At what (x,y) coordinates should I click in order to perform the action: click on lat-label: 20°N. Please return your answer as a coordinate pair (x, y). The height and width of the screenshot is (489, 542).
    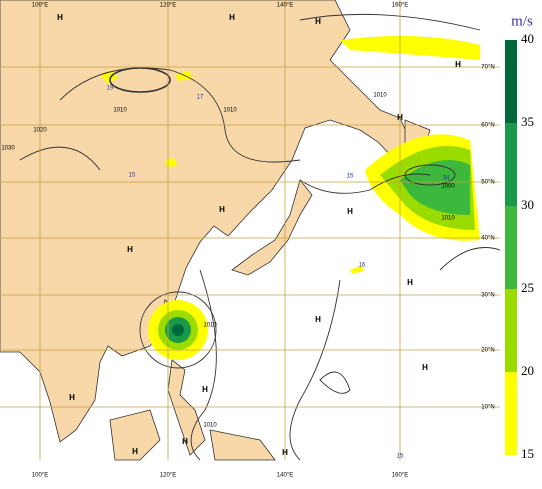
    Looking at the image, I should click on (487, 351).